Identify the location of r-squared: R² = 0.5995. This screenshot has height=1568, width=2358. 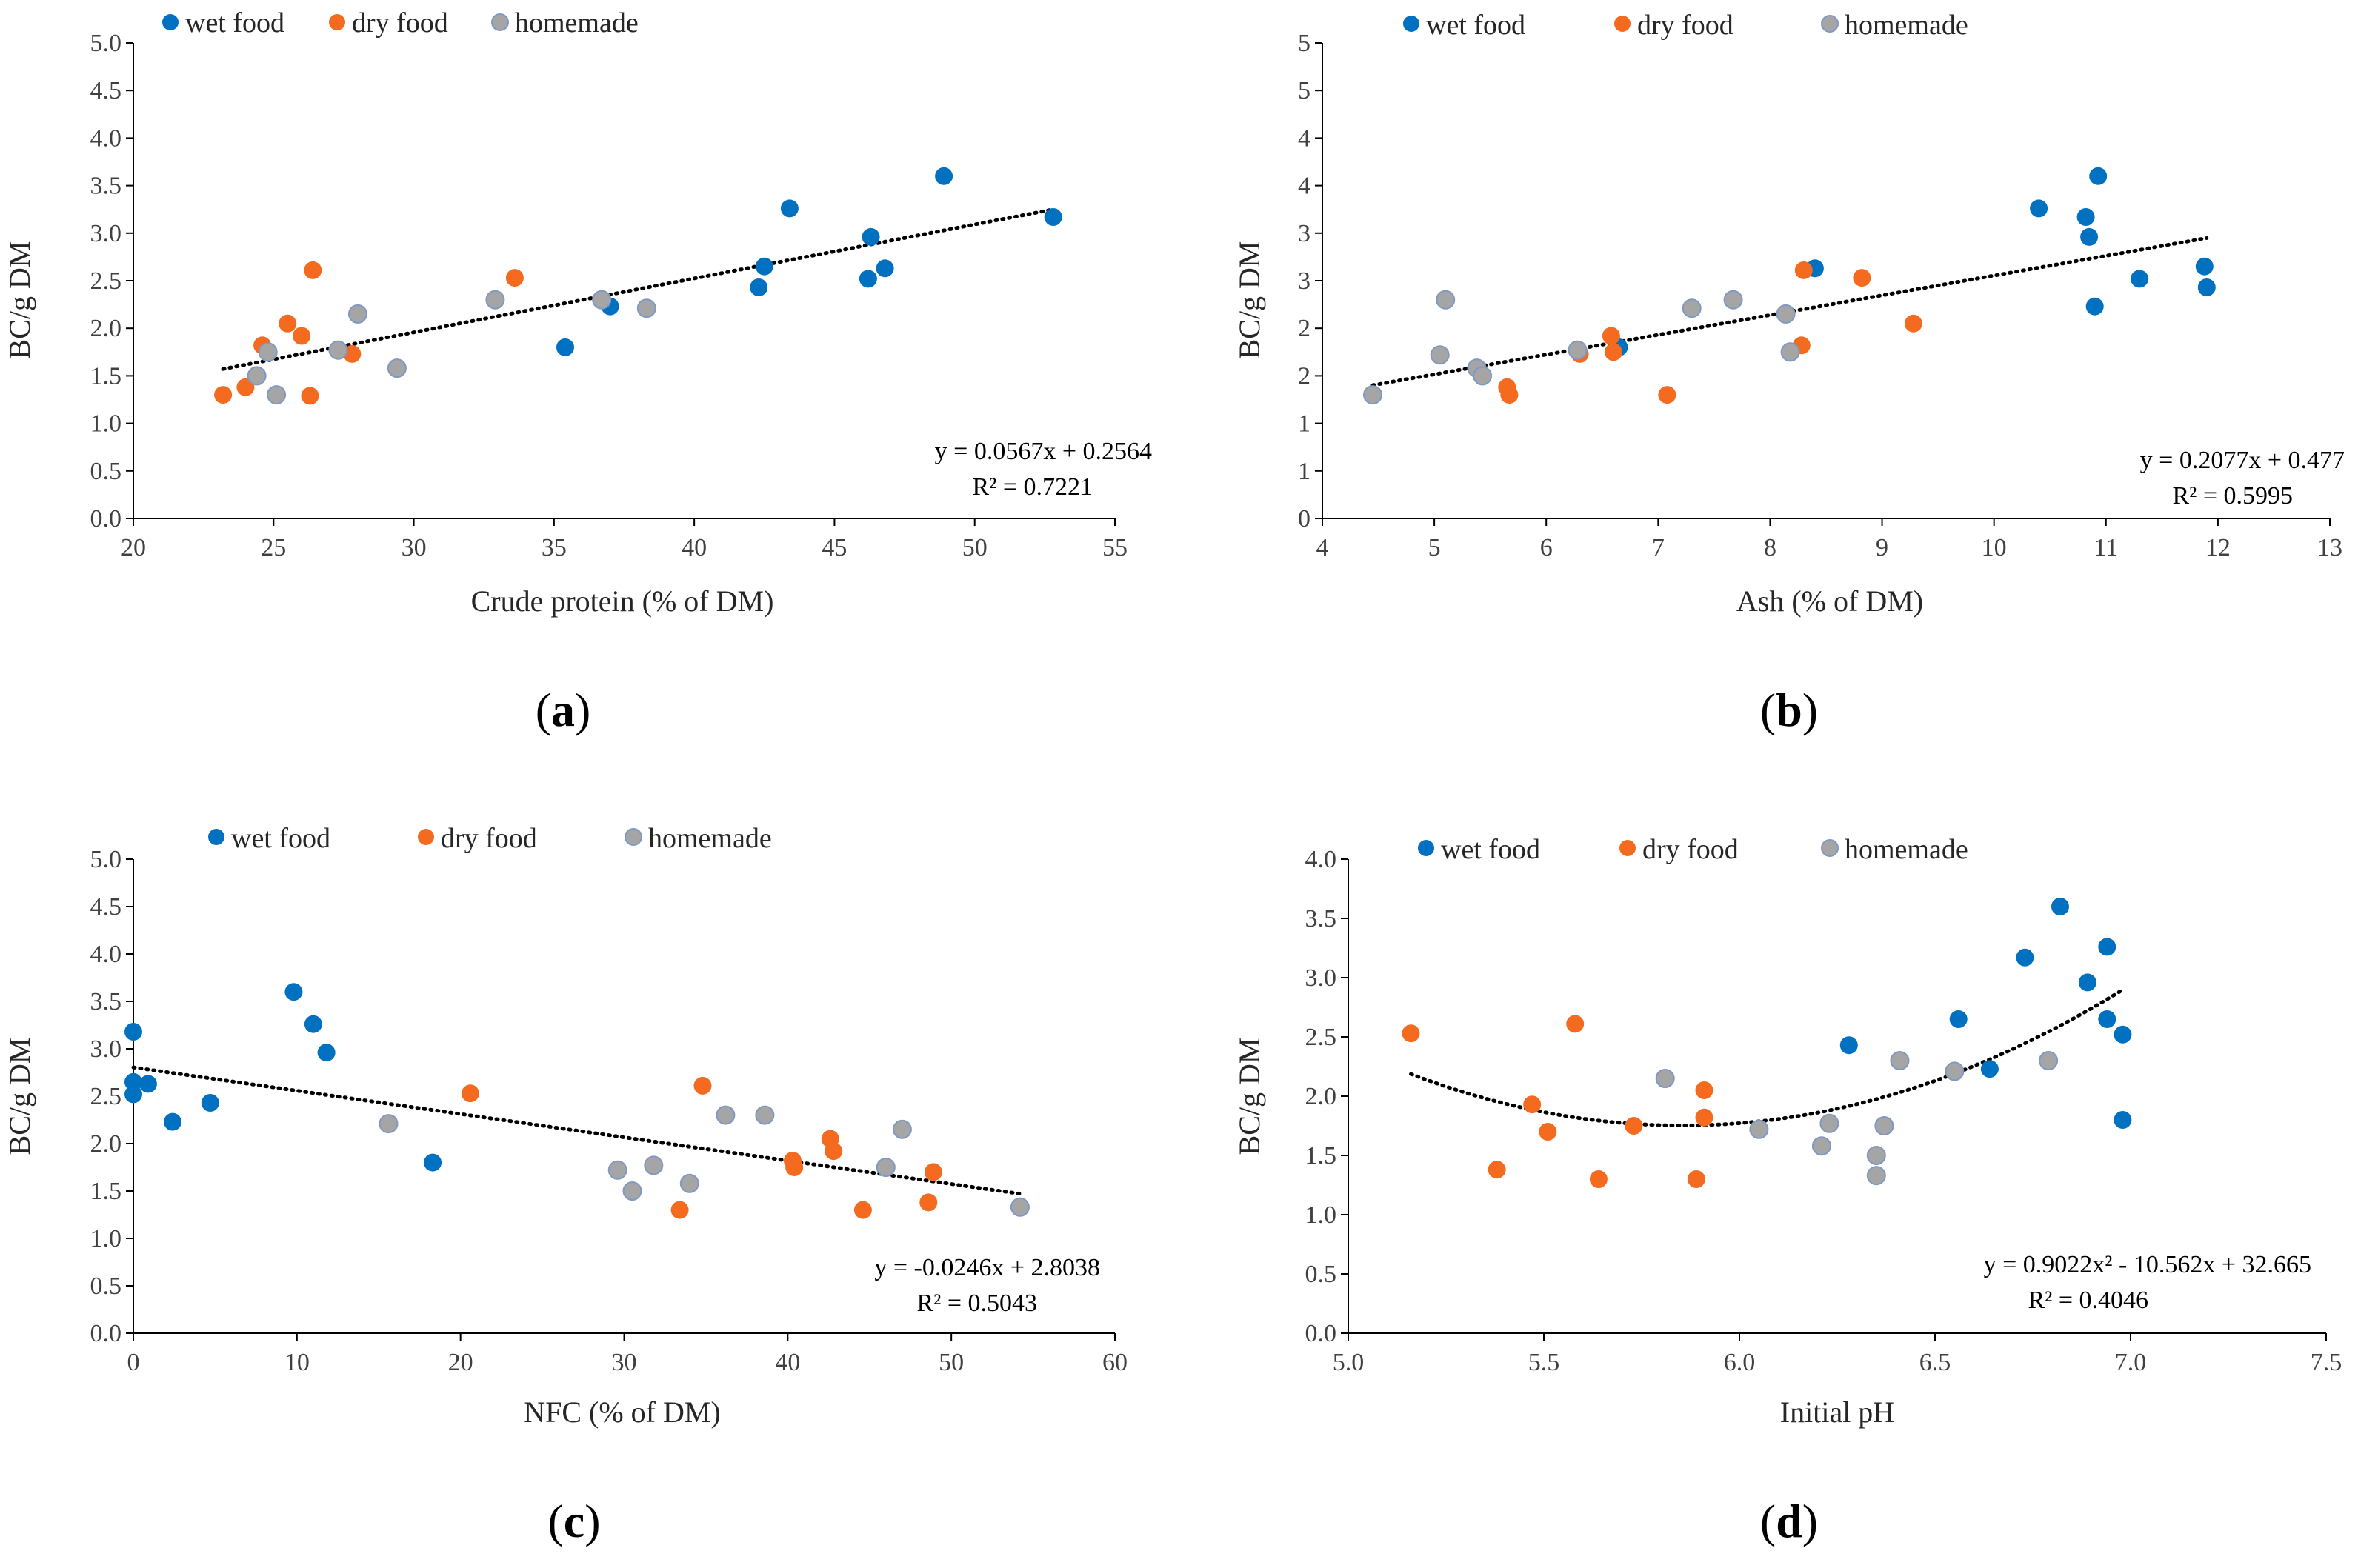
(2232, 496).